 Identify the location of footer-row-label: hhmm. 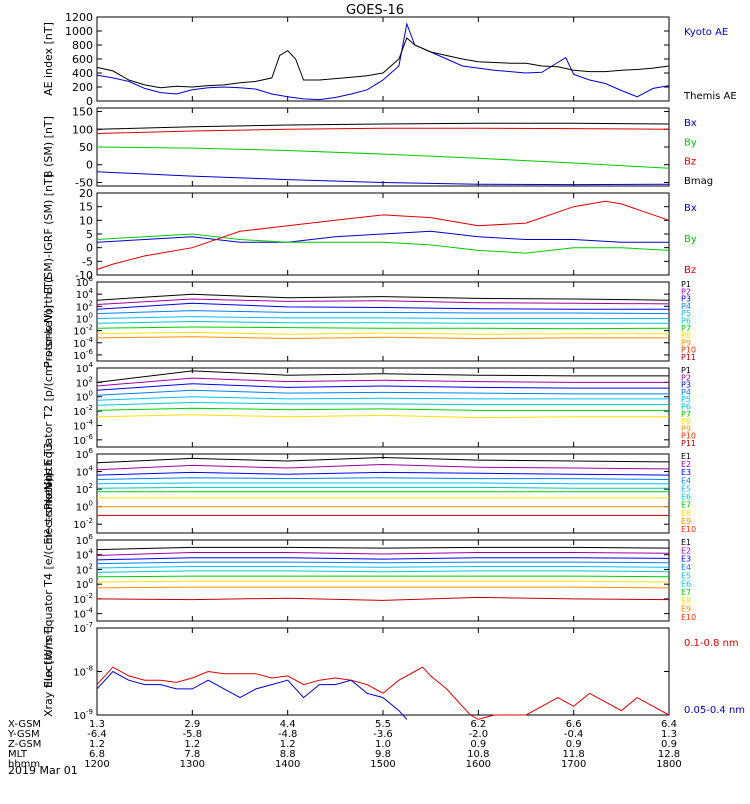
(24, 764).